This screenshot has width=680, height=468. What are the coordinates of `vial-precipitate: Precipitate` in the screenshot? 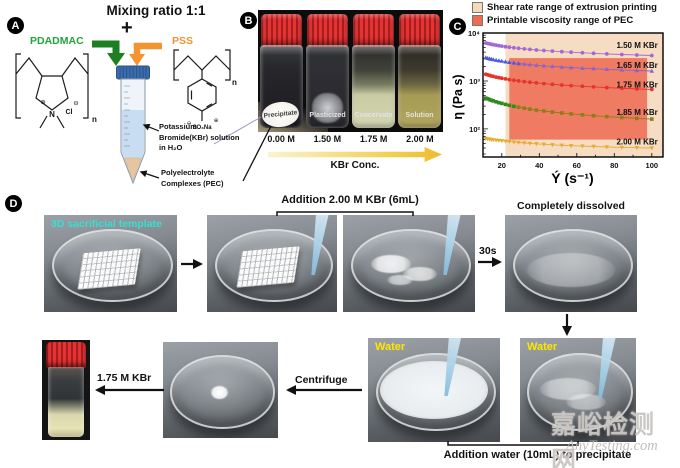 It's located at (281, 71).